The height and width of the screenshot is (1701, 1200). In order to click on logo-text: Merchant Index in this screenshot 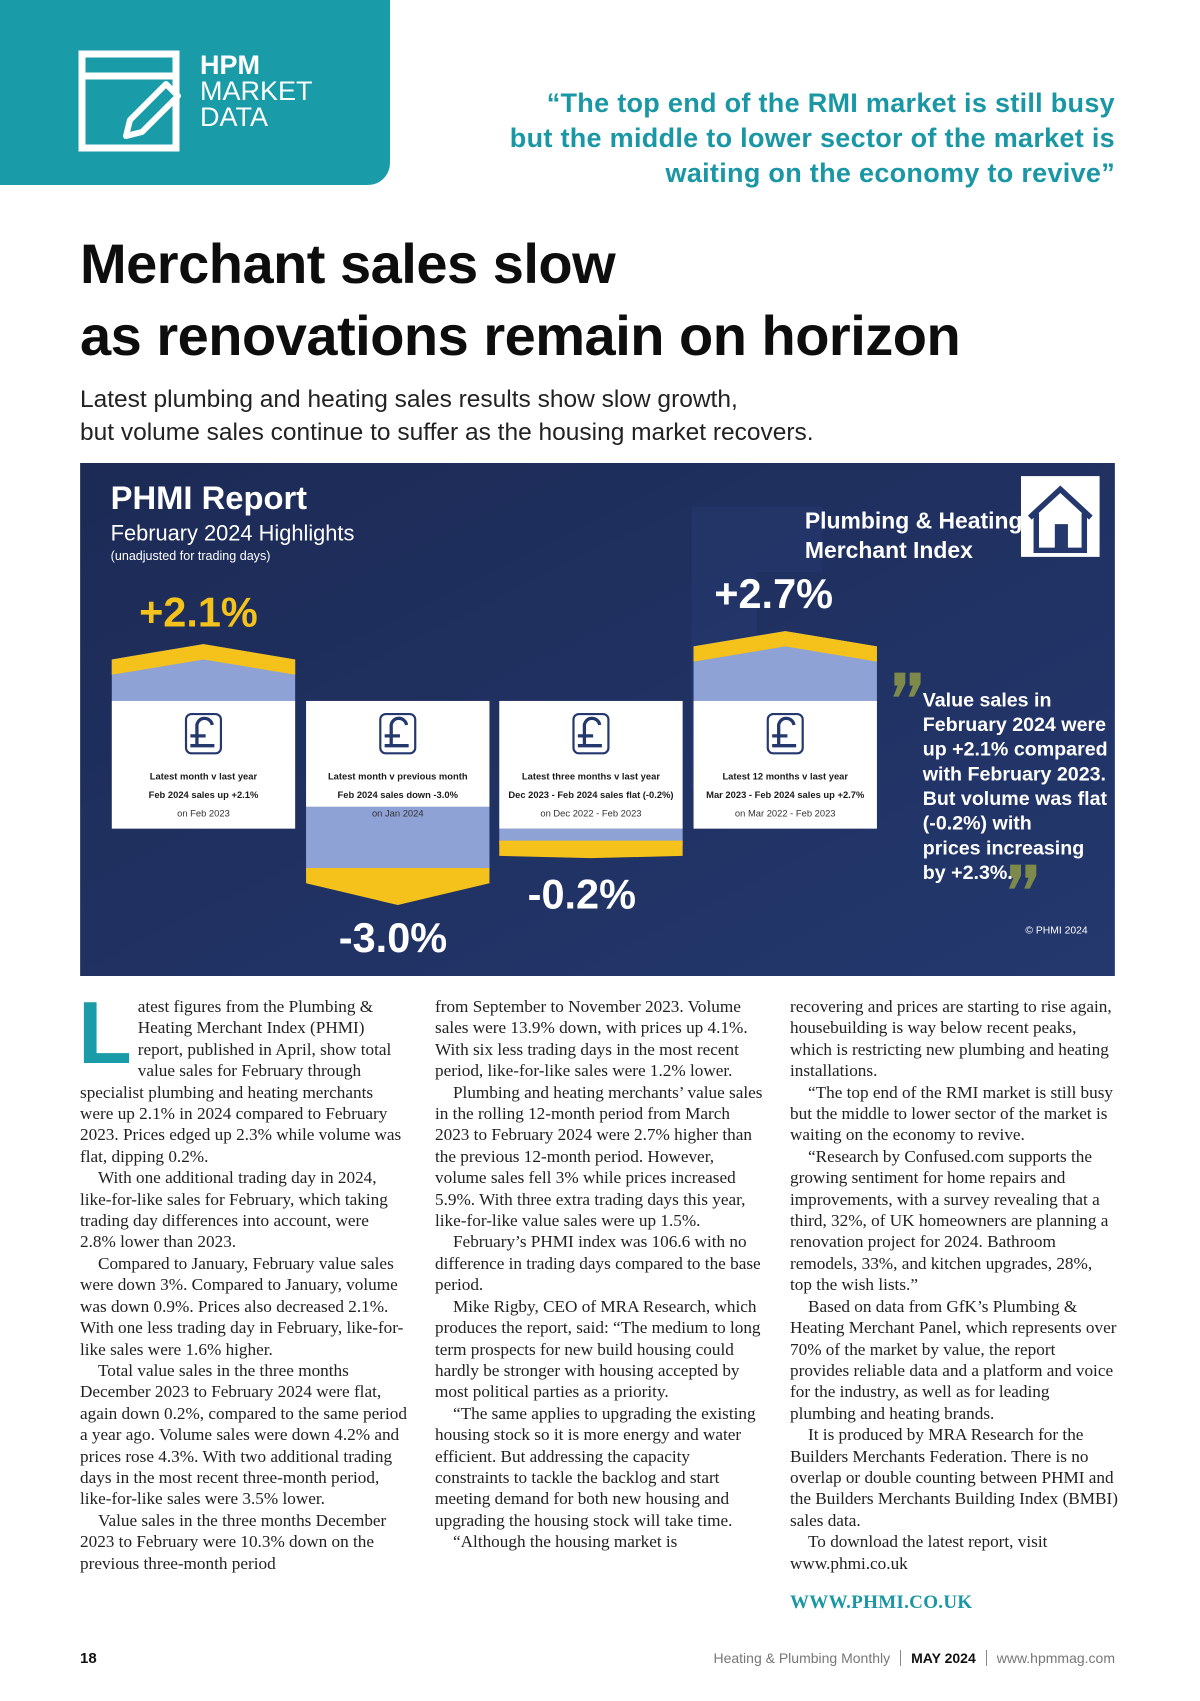, I will do `click(889, 550)`.